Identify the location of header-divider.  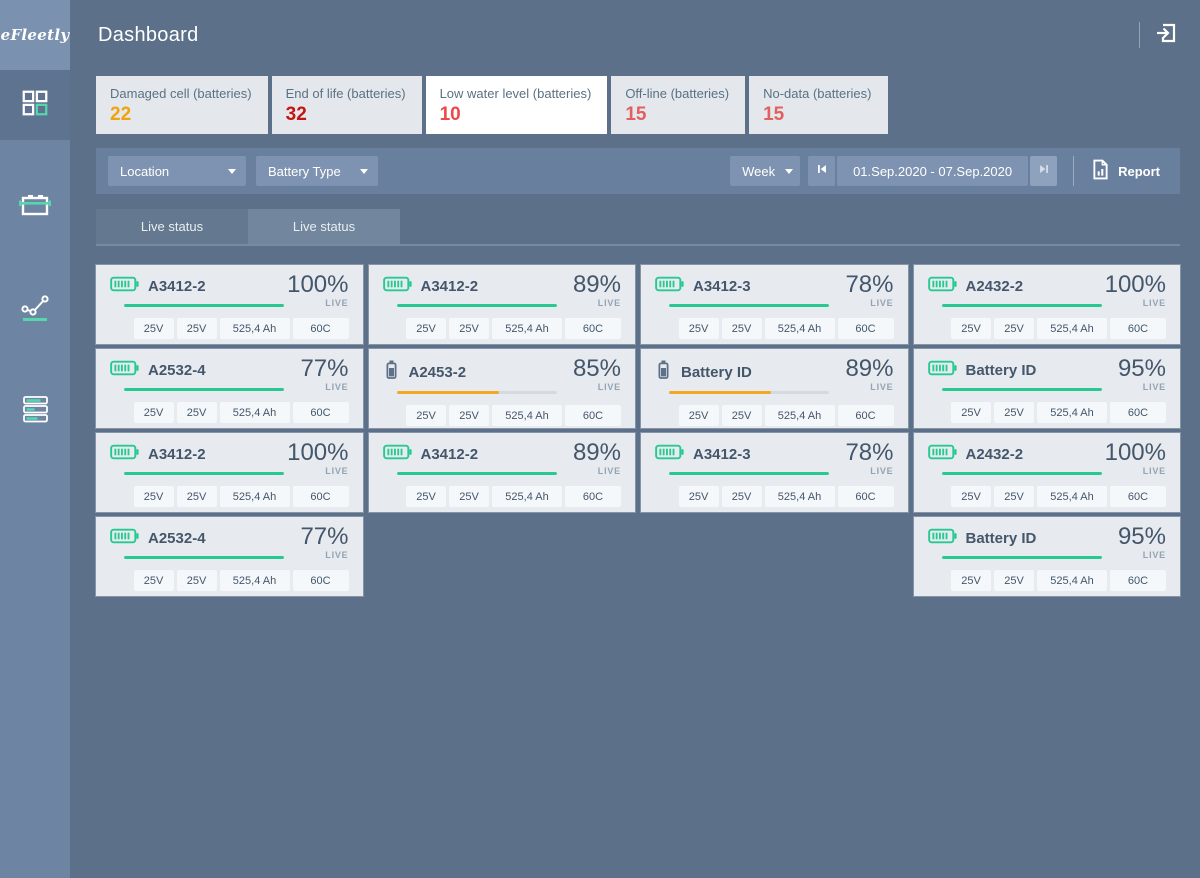
(1139, 35).